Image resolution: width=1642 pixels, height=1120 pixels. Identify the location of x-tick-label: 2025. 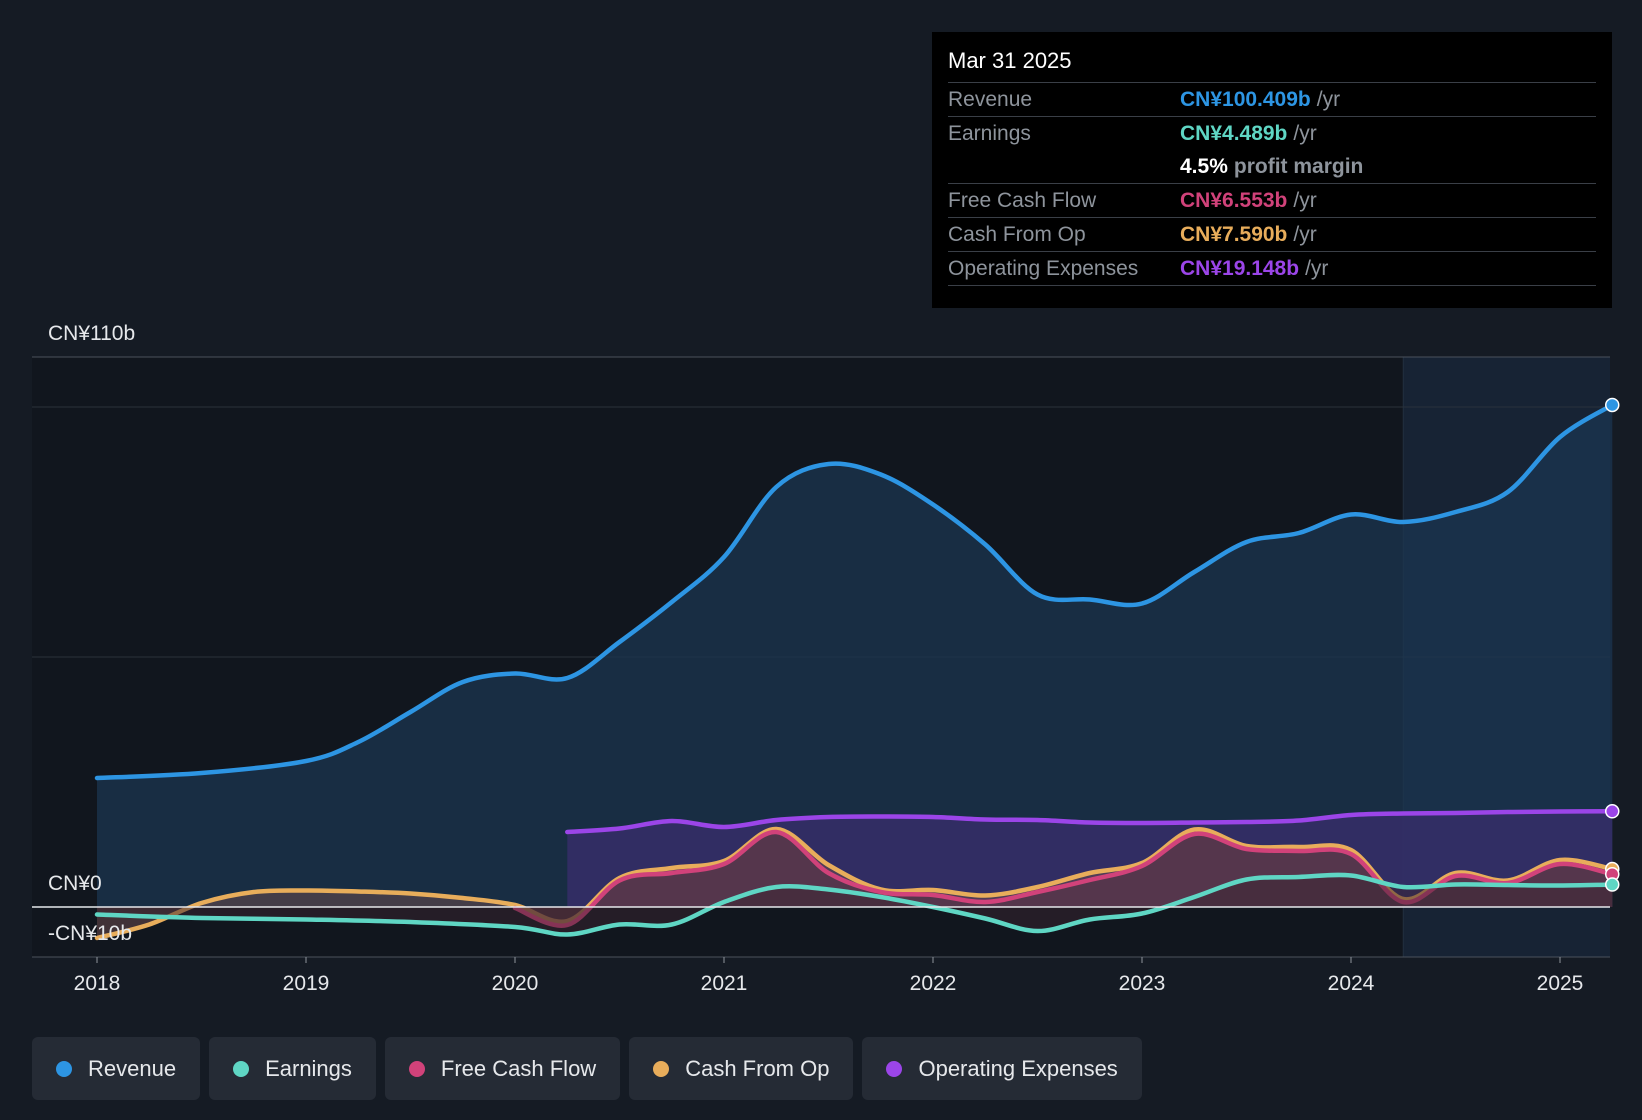
(1560, 983).